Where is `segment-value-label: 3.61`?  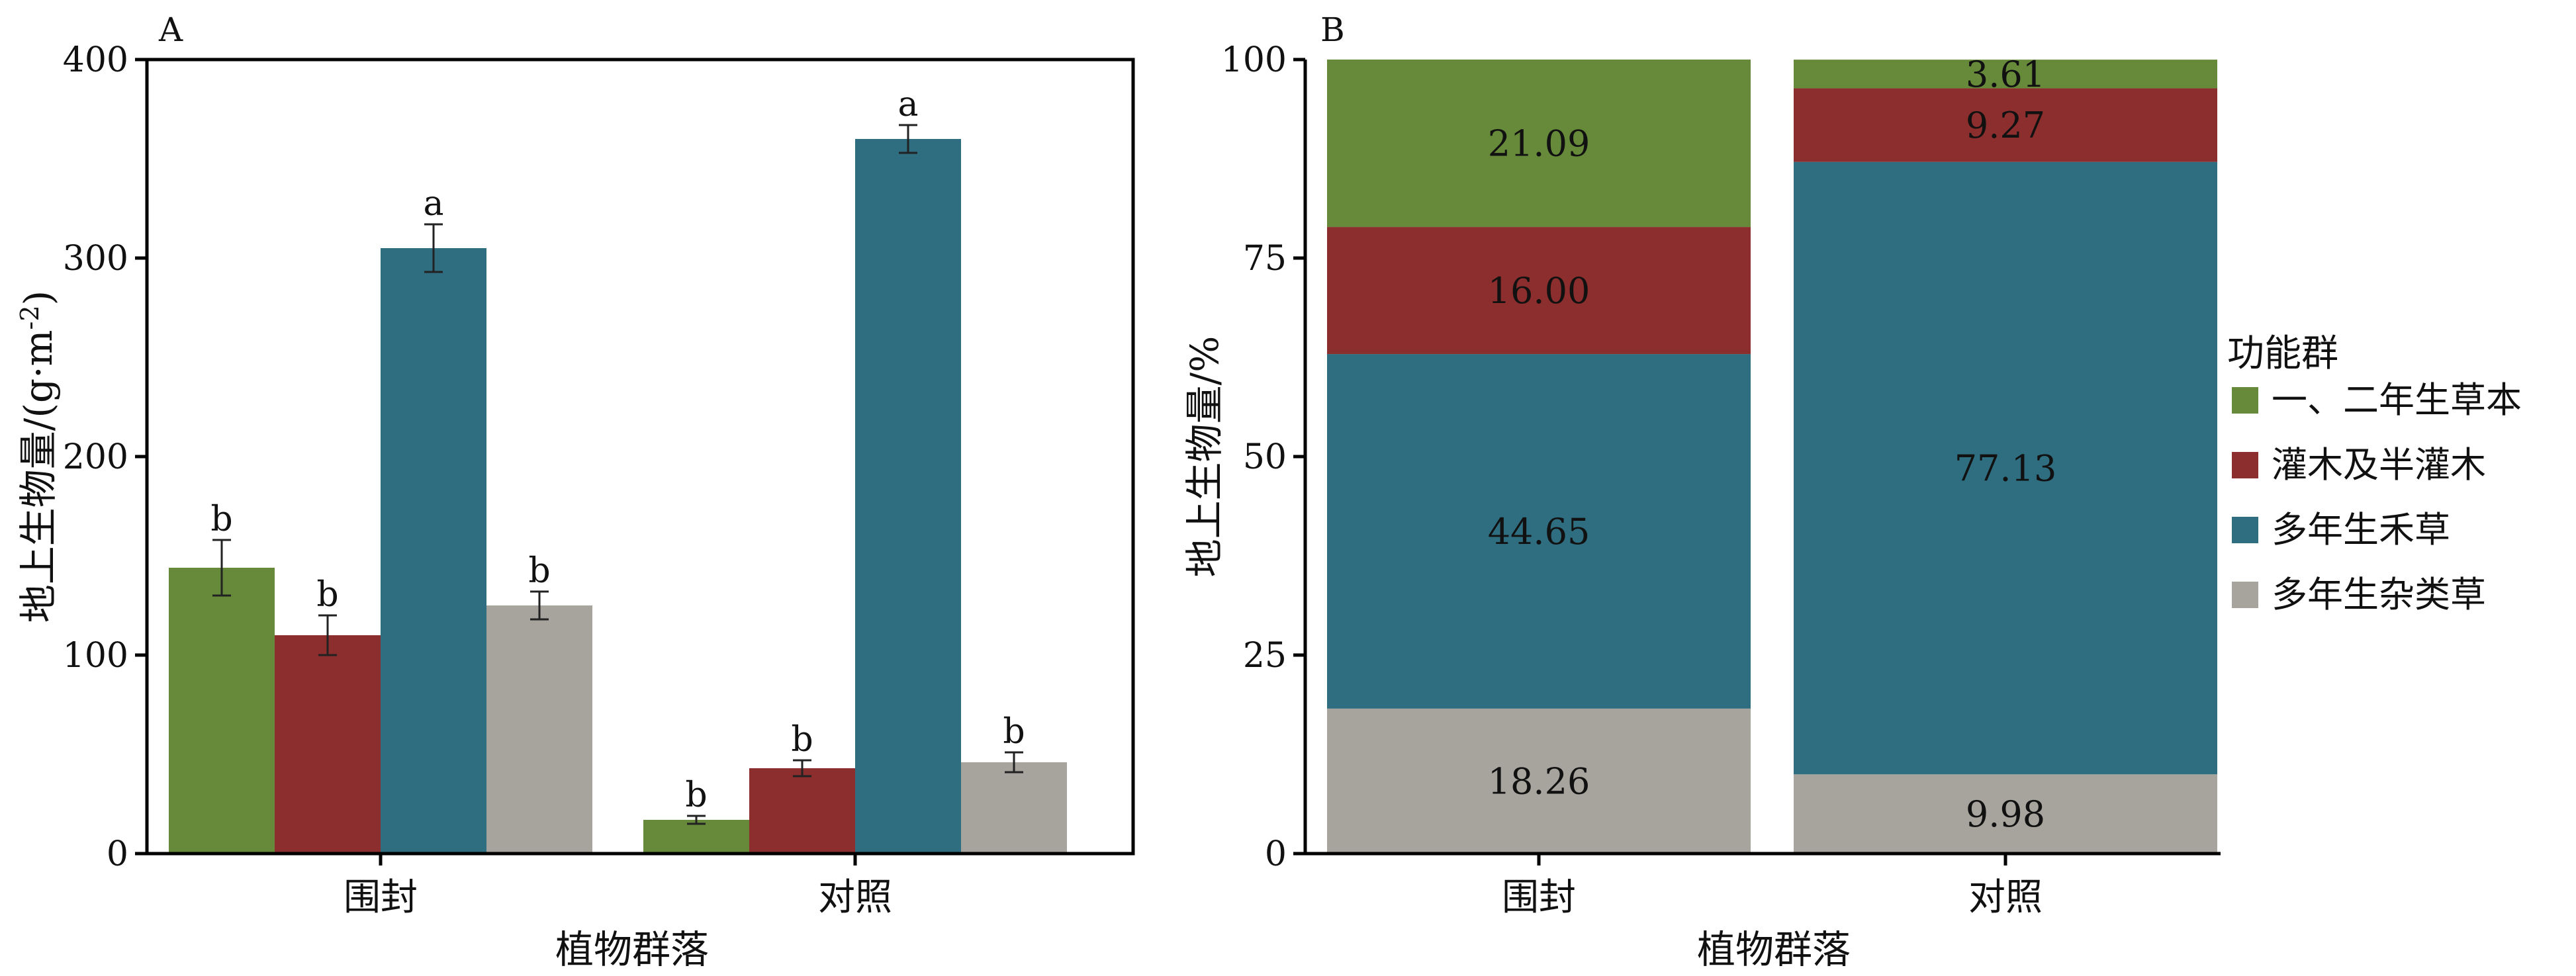
segment-value-label: 3.61 is located at coordinates (2006, 74).